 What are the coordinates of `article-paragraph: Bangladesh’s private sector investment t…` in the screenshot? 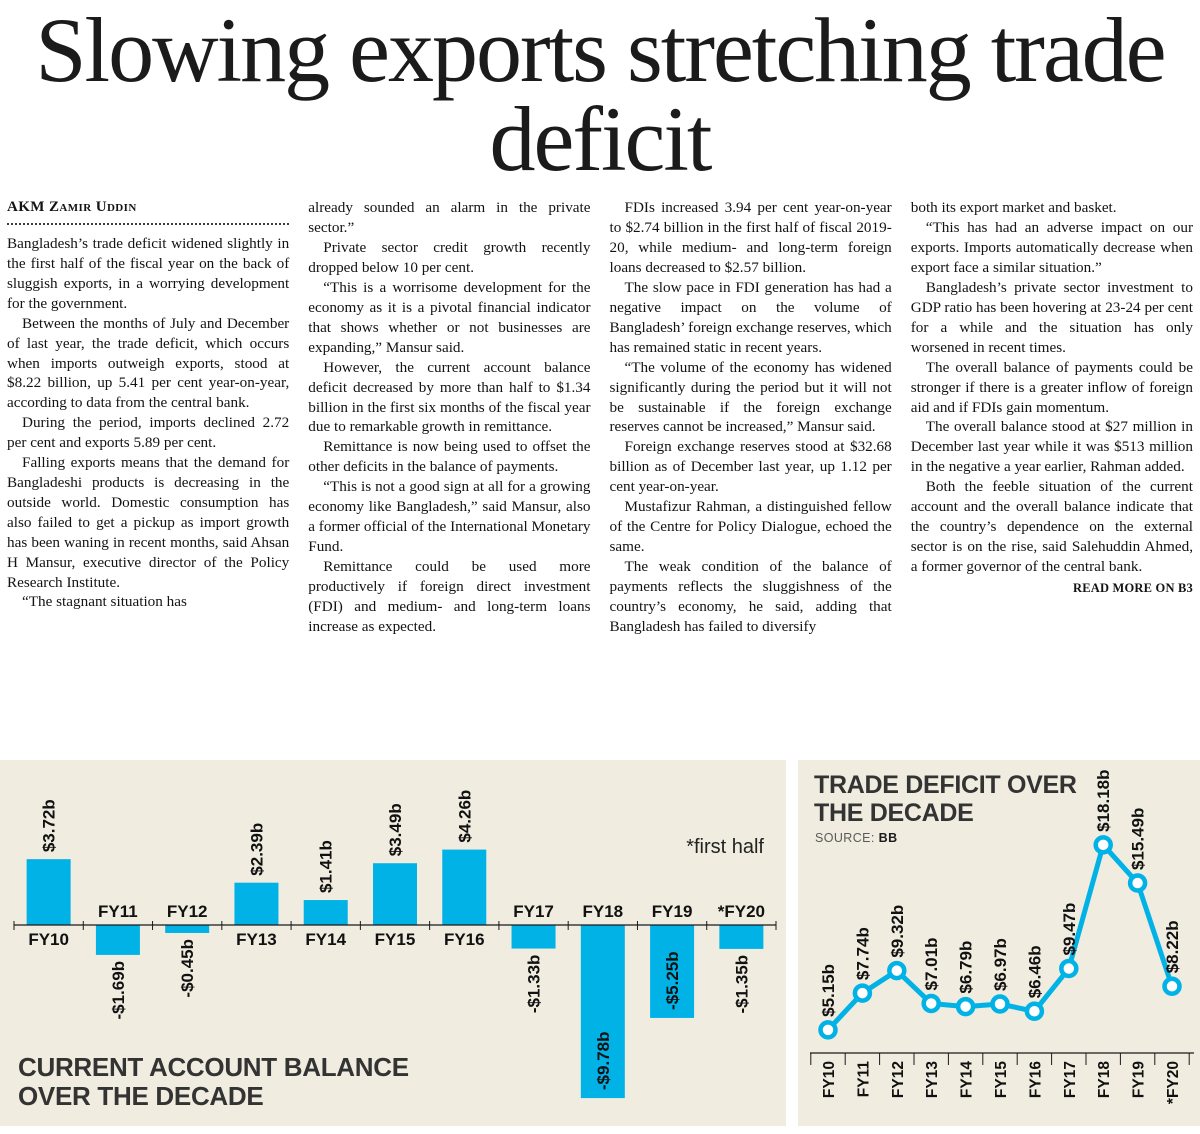 It's located at (1051, 317).